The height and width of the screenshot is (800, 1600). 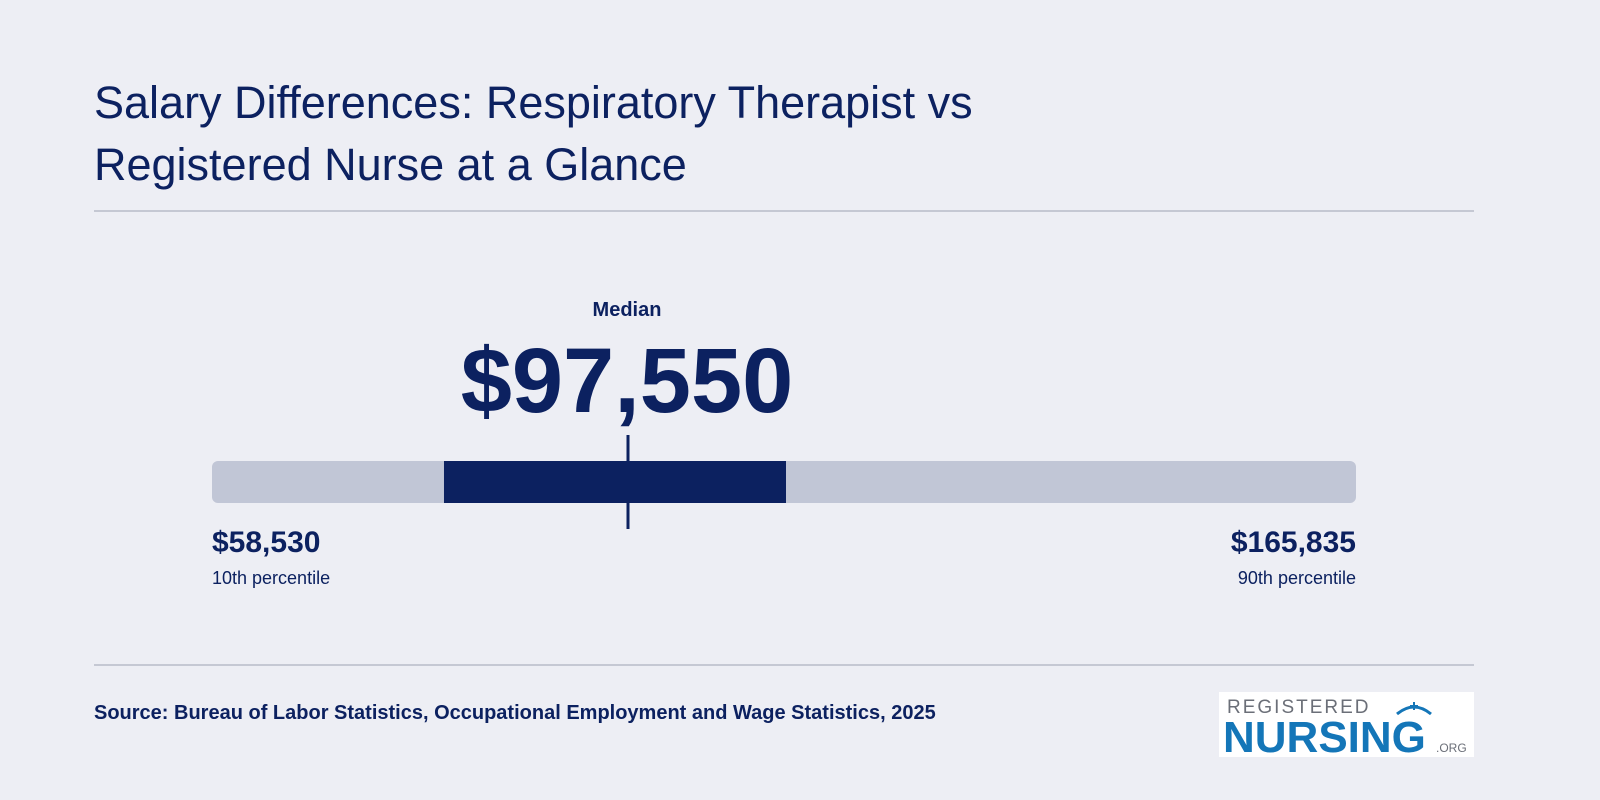 What do you see at coordinates (1414, 706) in the screenshot?
I see `logo-cross` at bounding box center [1414, 706].